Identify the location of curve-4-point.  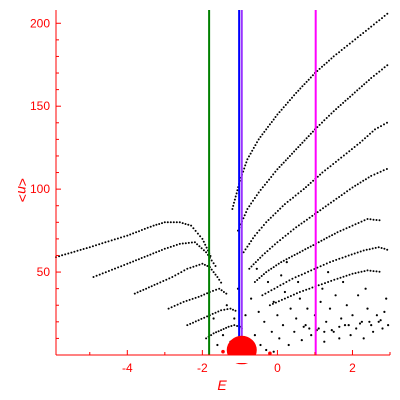
(195, 321).